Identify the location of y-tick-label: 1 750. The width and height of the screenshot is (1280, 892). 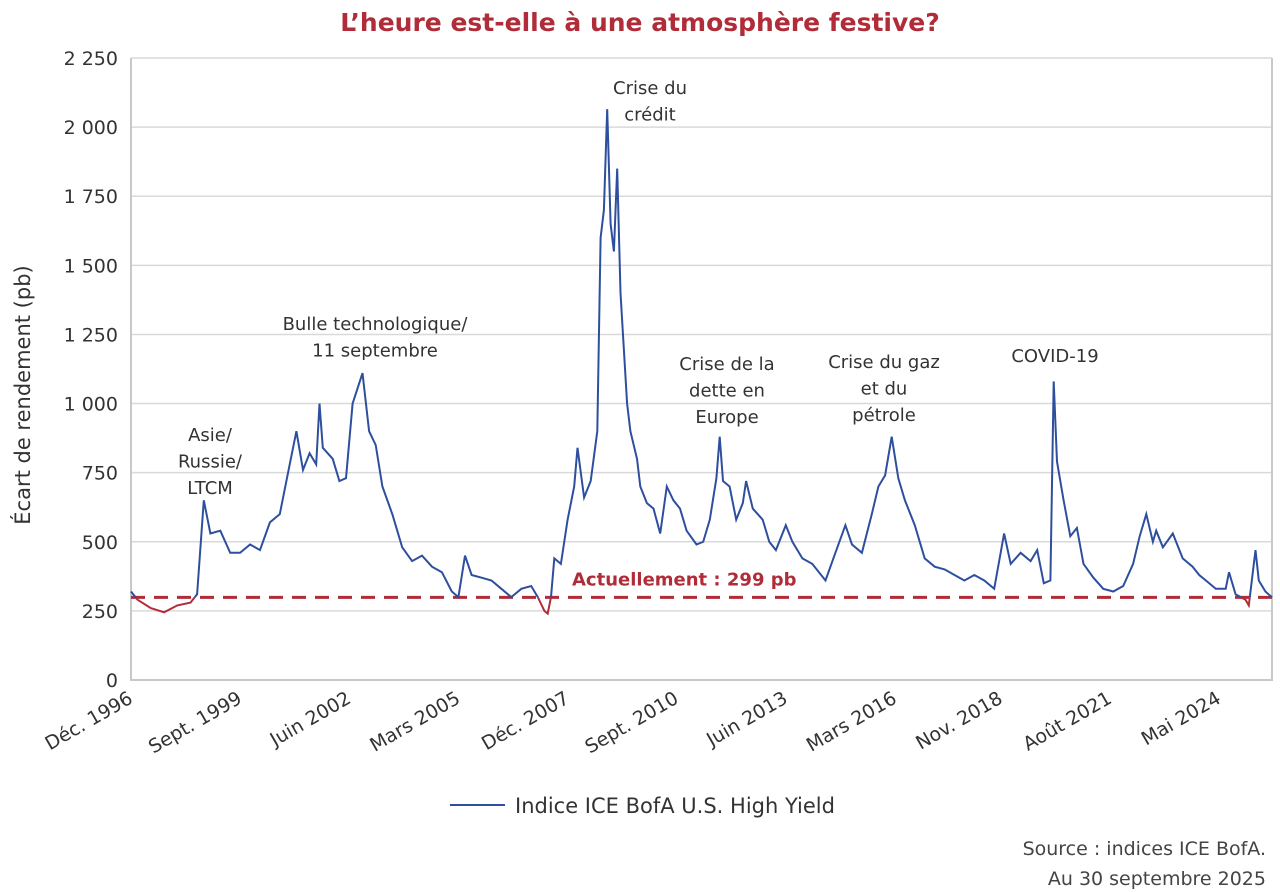
(91, 197).